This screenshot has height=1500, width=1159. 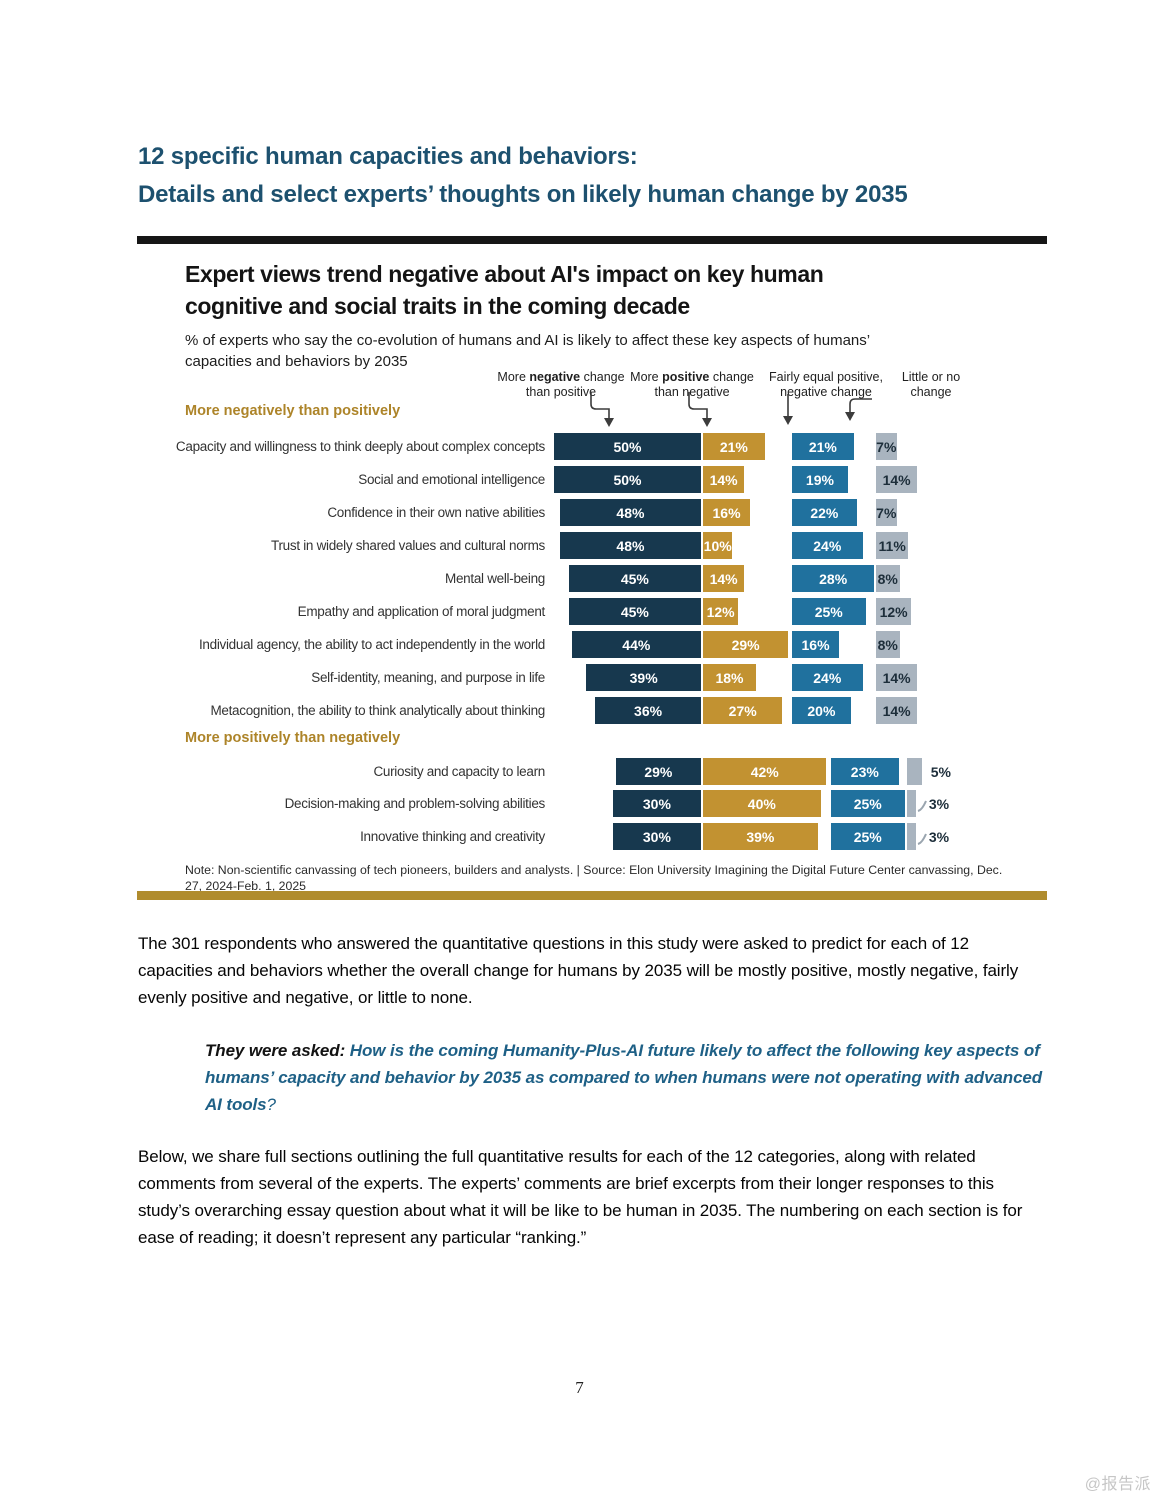 I want to click on bar-value-label: 29%, so click(x=745, y=644).